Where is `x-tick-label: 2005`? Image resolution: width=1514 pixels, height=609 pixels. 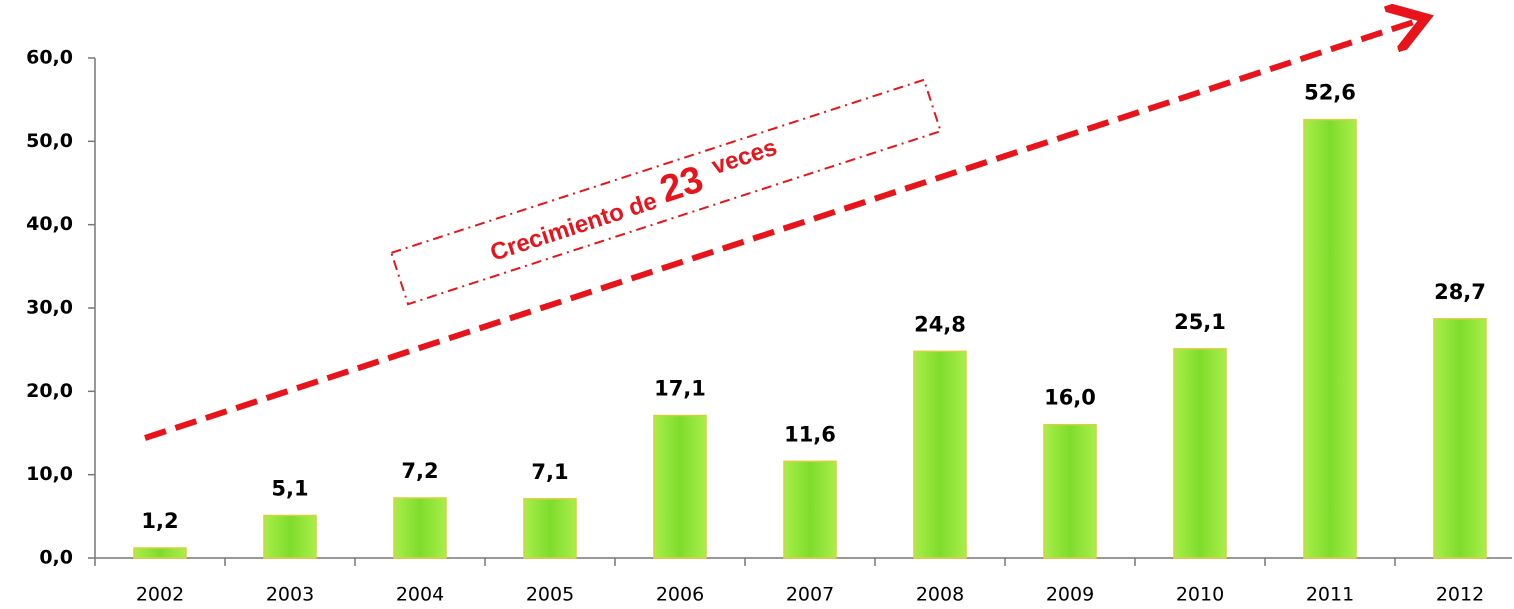 x-tick-label: 2005 is located at coordinates (550, 595).